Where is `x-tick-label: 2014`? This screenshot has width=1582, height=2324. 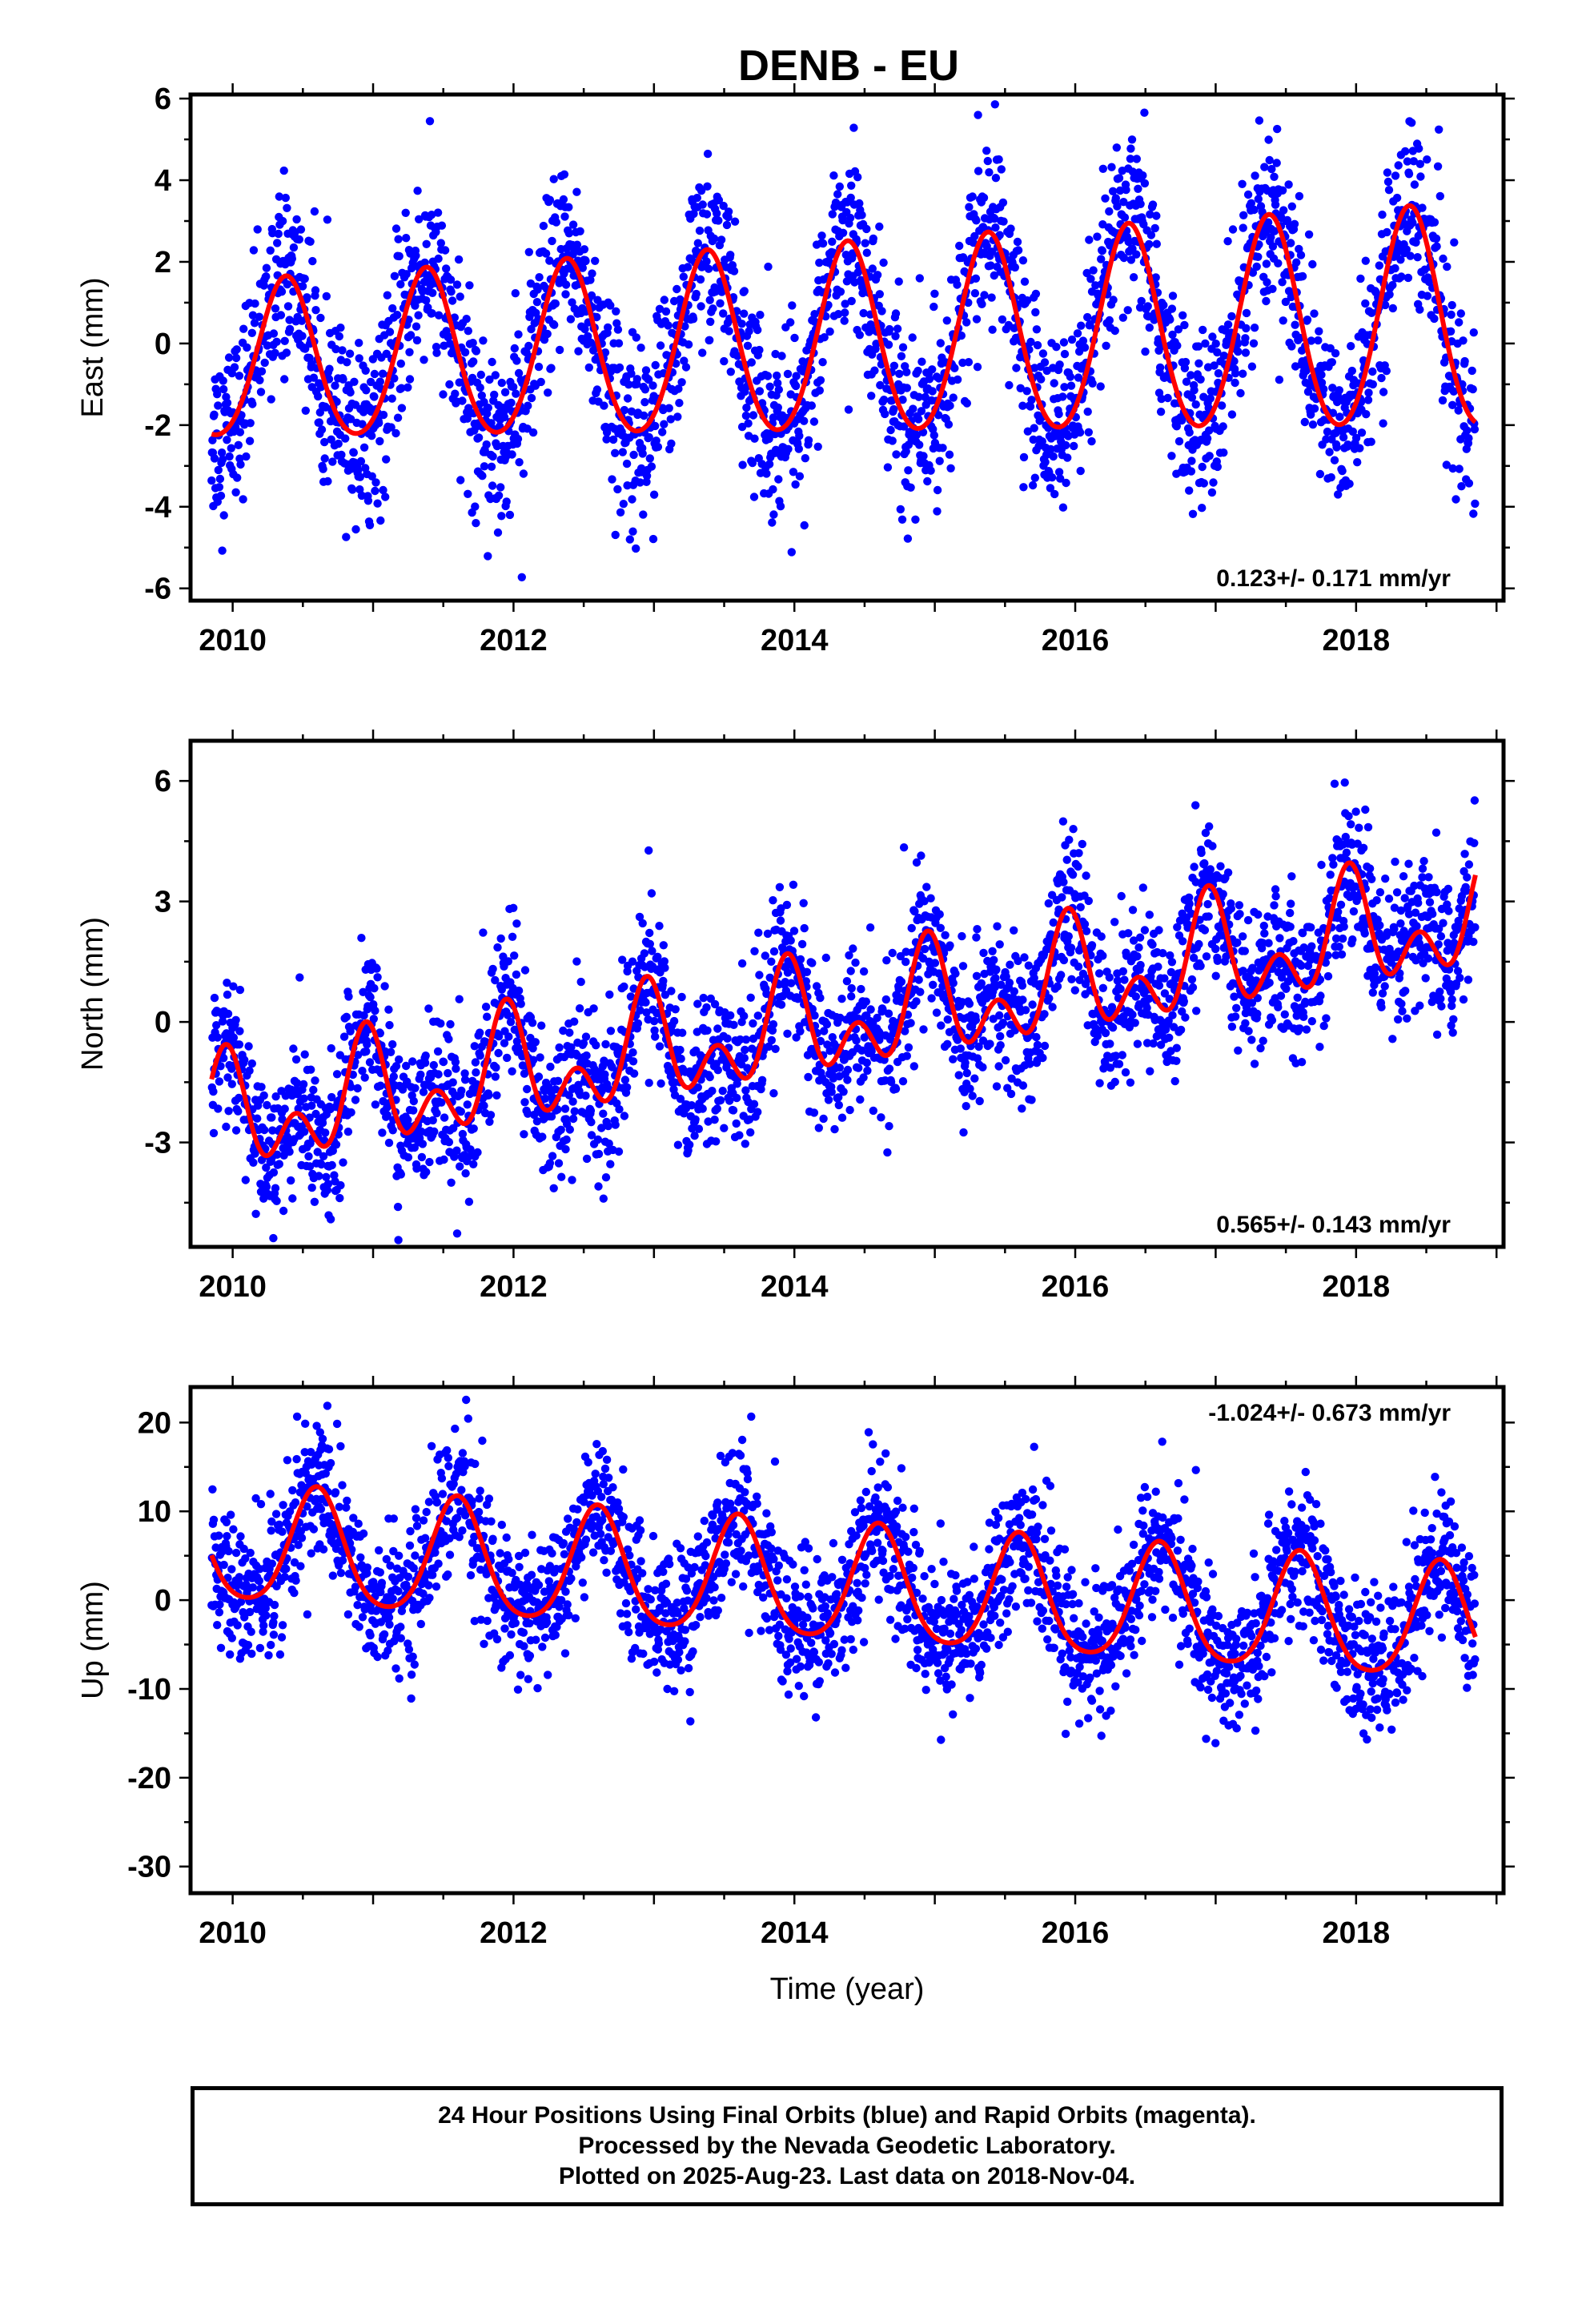 x-tick-label: 2014 is located at coordinates (795, 640).